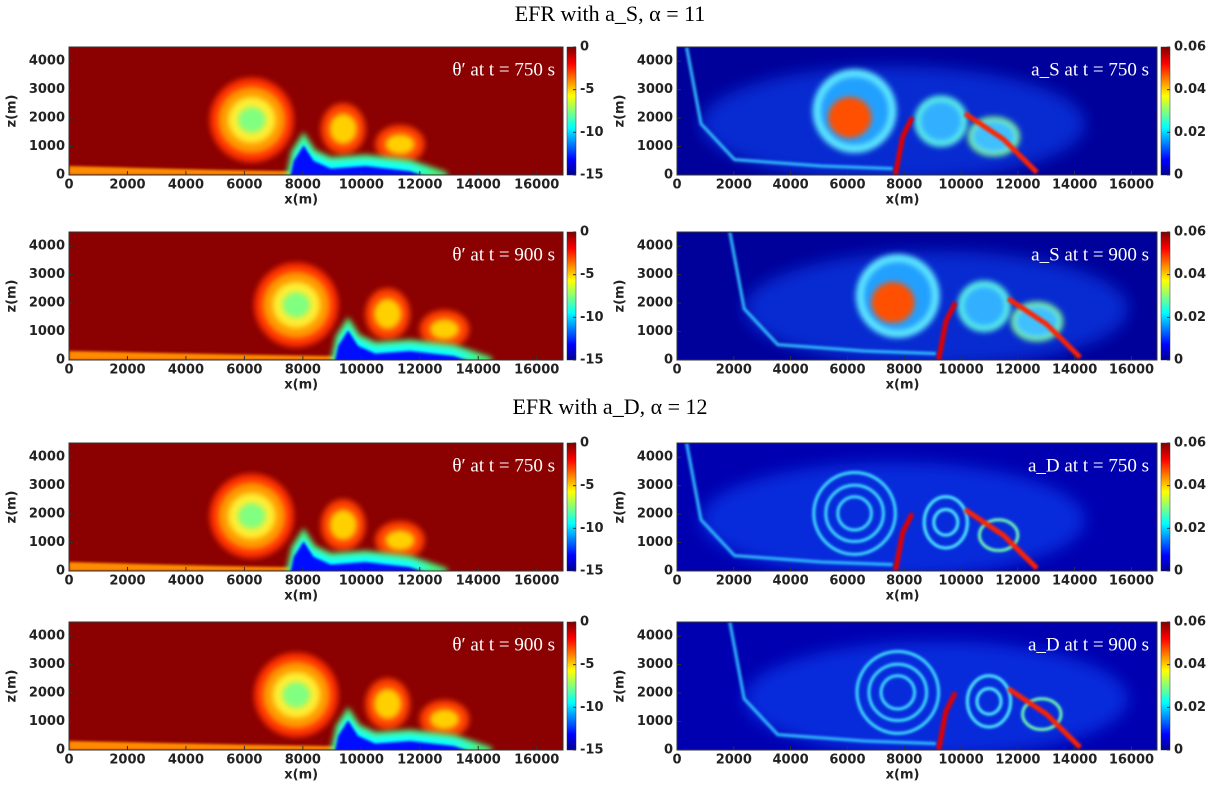 The height and width of the screenshot is (791, 1221). Describe the element at coordinates (1190, 47) in the screenshot. I see `colorbar-tick-label: 0.06` at that location.